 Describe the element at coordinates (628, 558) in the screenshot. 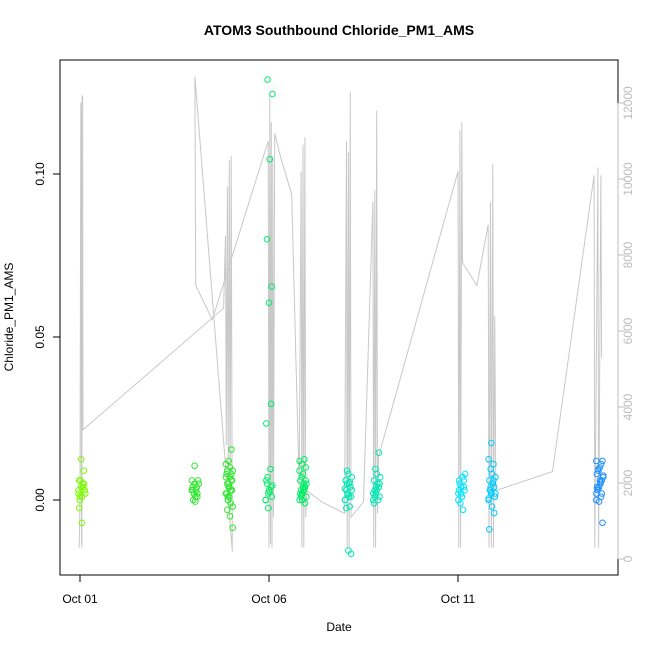

I see `right-tick-label: 0` at that location.